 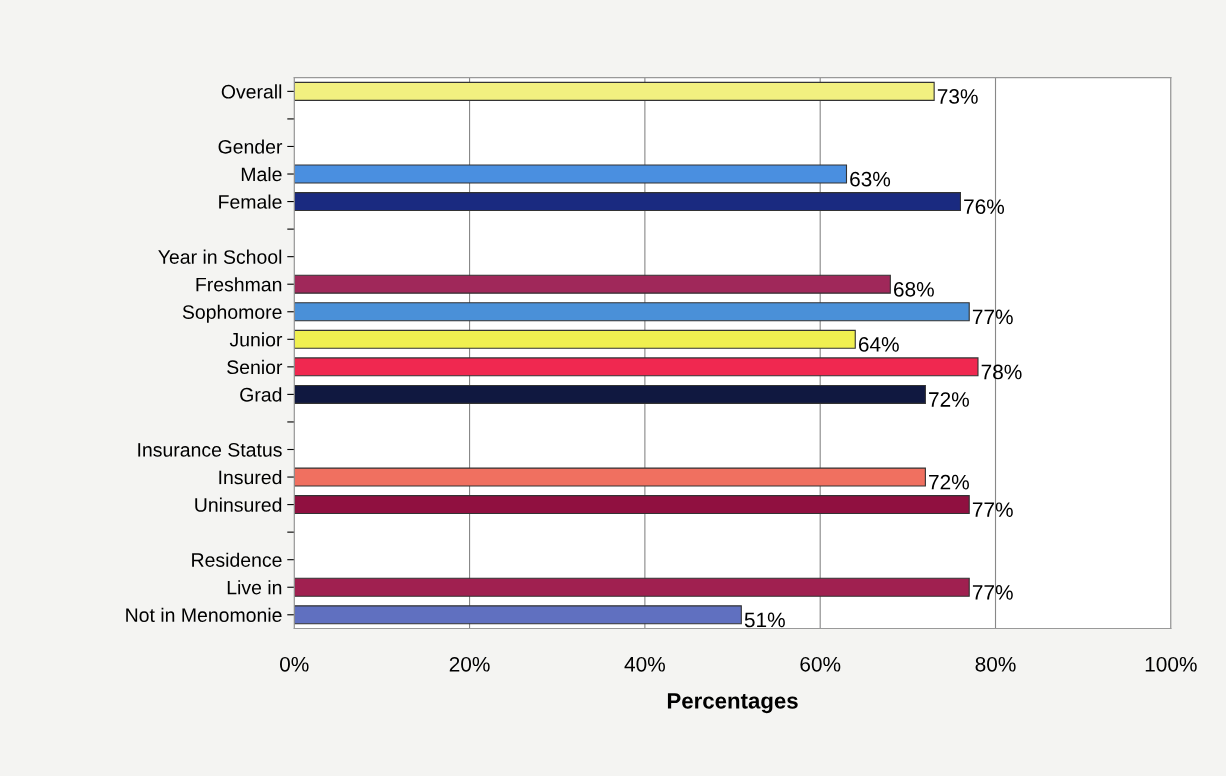 What do you see at coordinates (254, 587) in the screenshot?
I see `y-tick-label: Live in` at bounding box center [254, 587].